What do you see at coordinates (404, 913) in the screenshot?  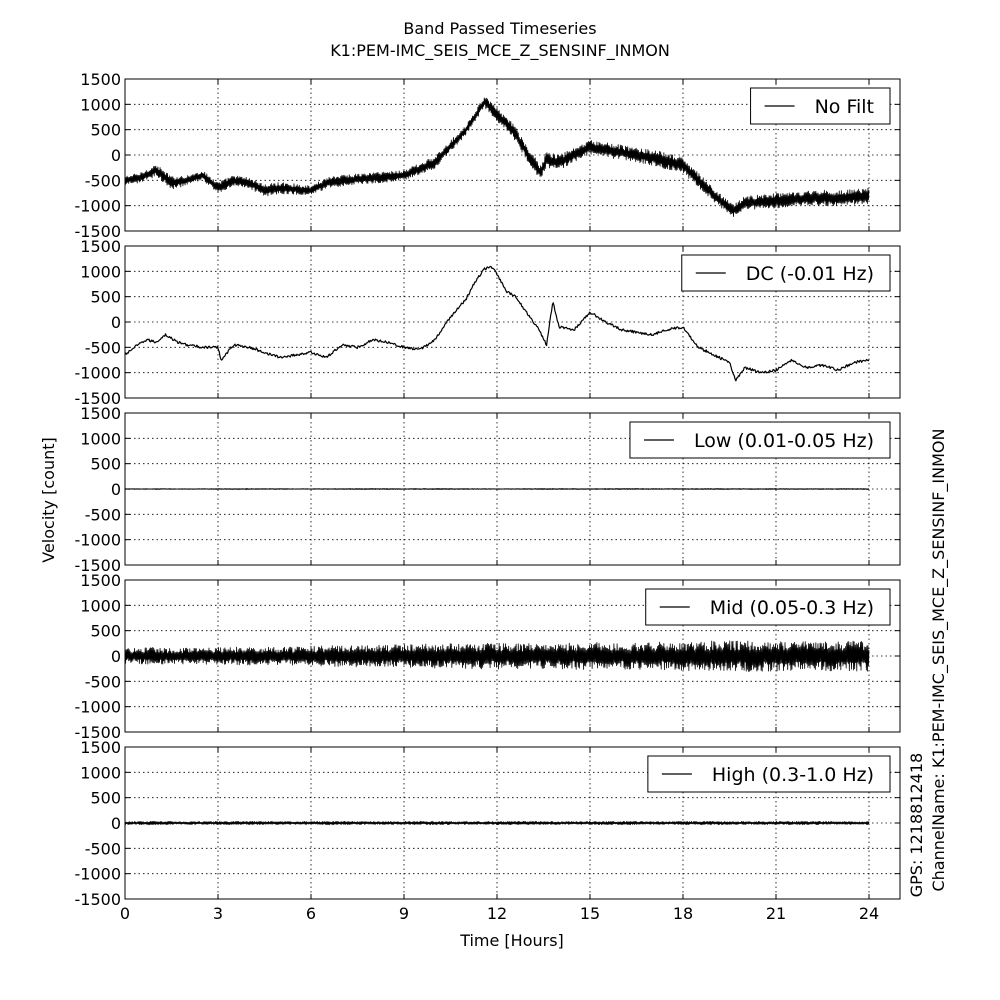 I see `x-tick-label: 9` at bounding box center [404, 913].